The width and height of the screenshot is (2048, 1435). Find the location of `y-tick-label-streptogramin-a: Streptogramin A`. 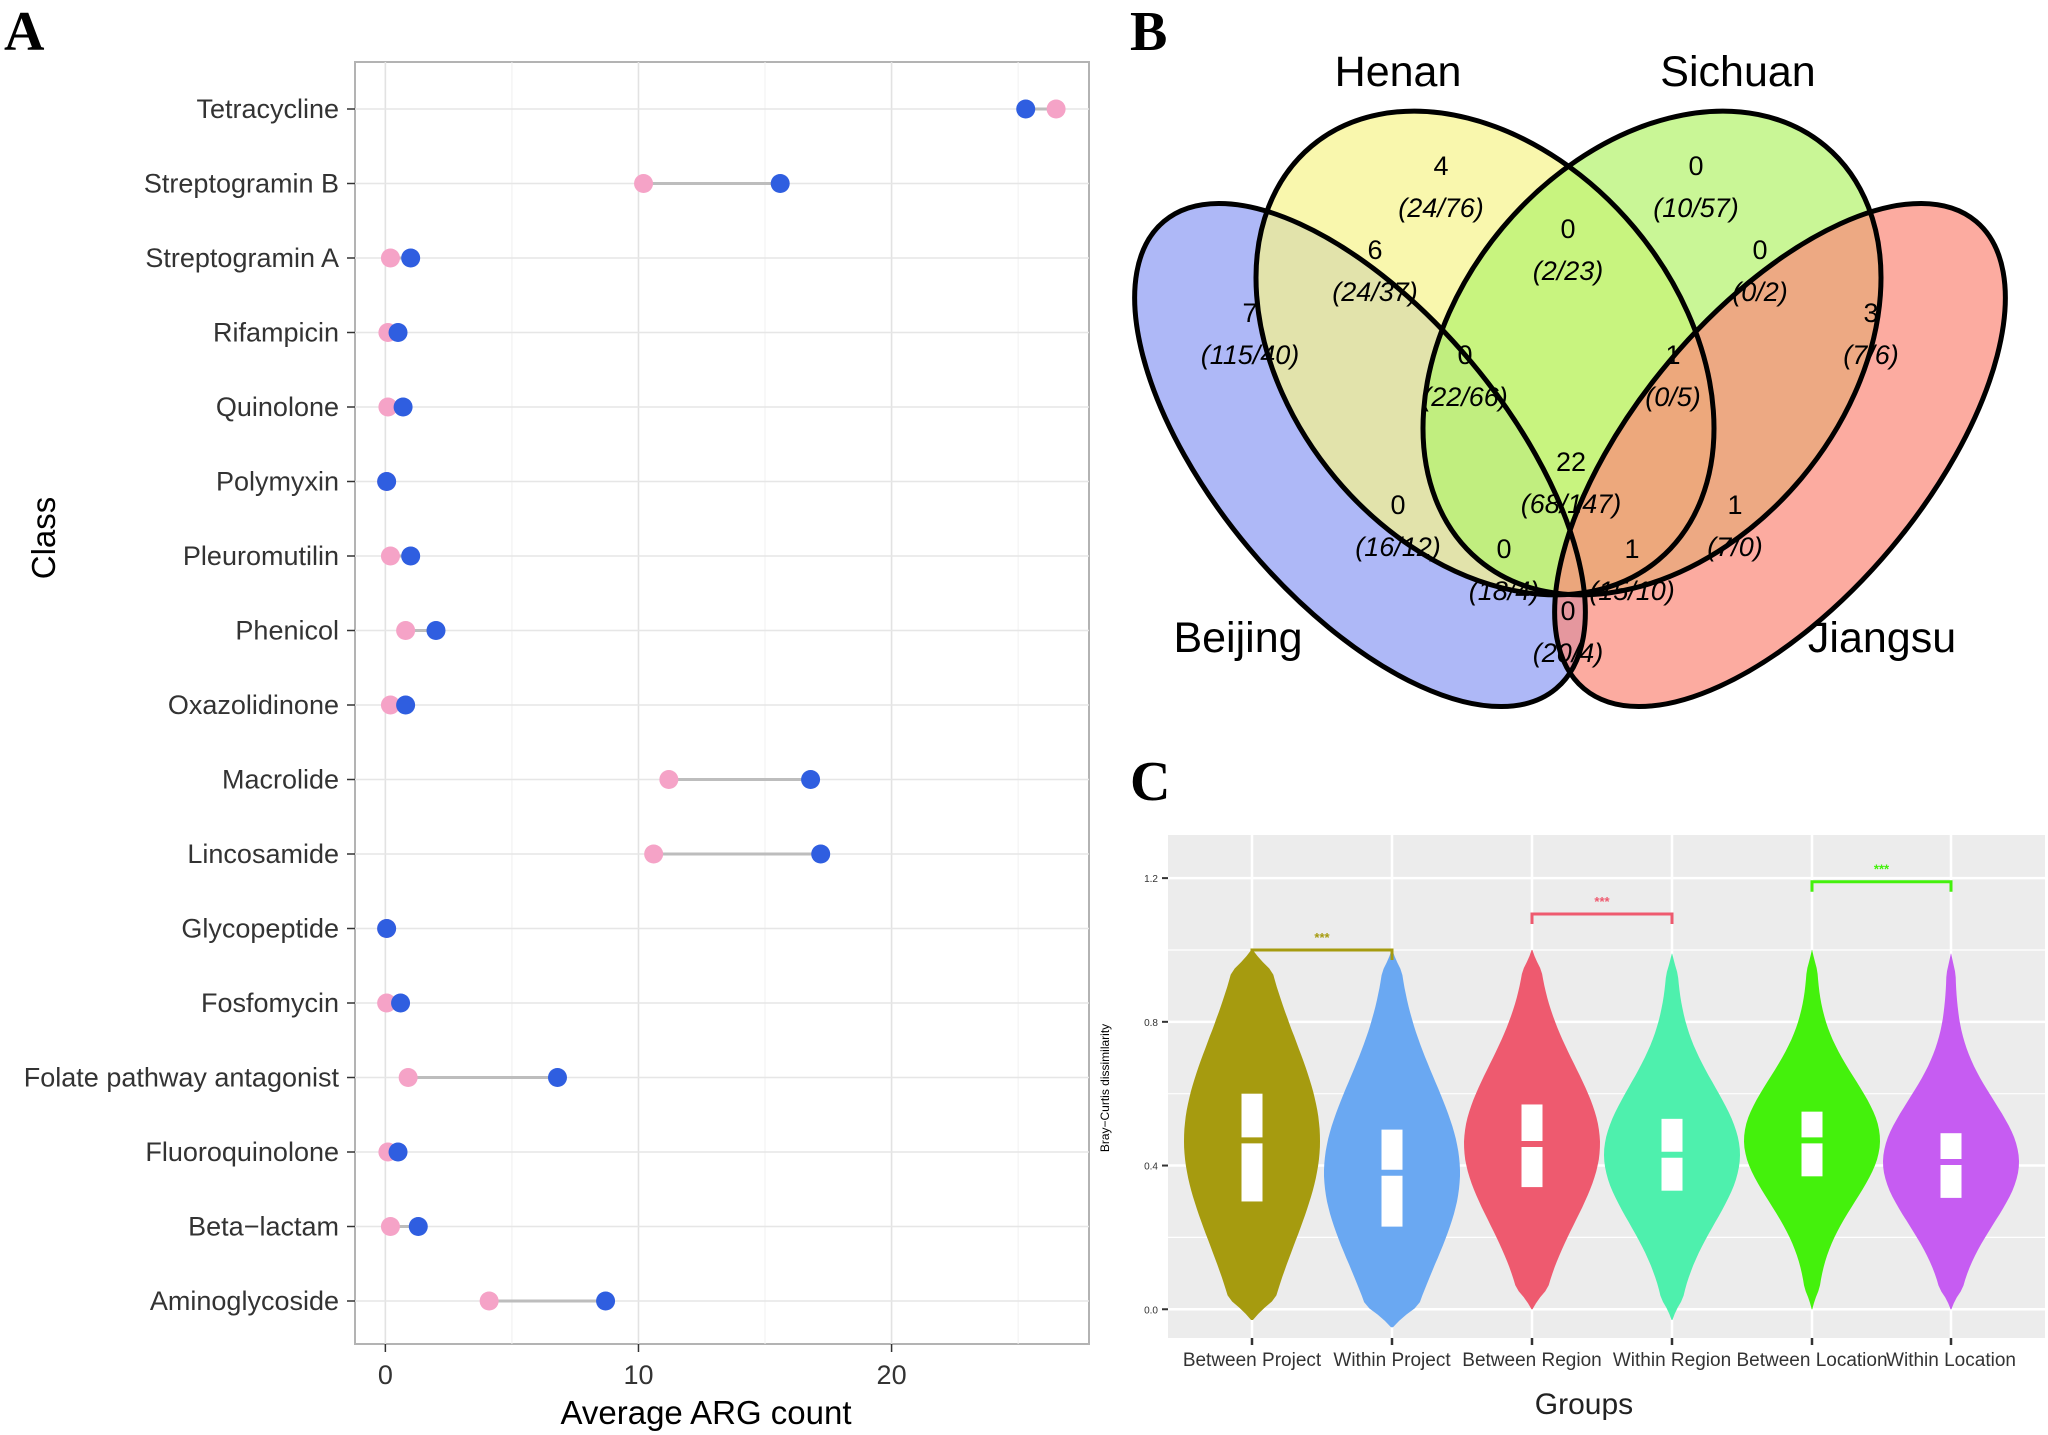

y-tick-label-streptogramin-a: Streptogramin A is located at coordinates (242, 258).